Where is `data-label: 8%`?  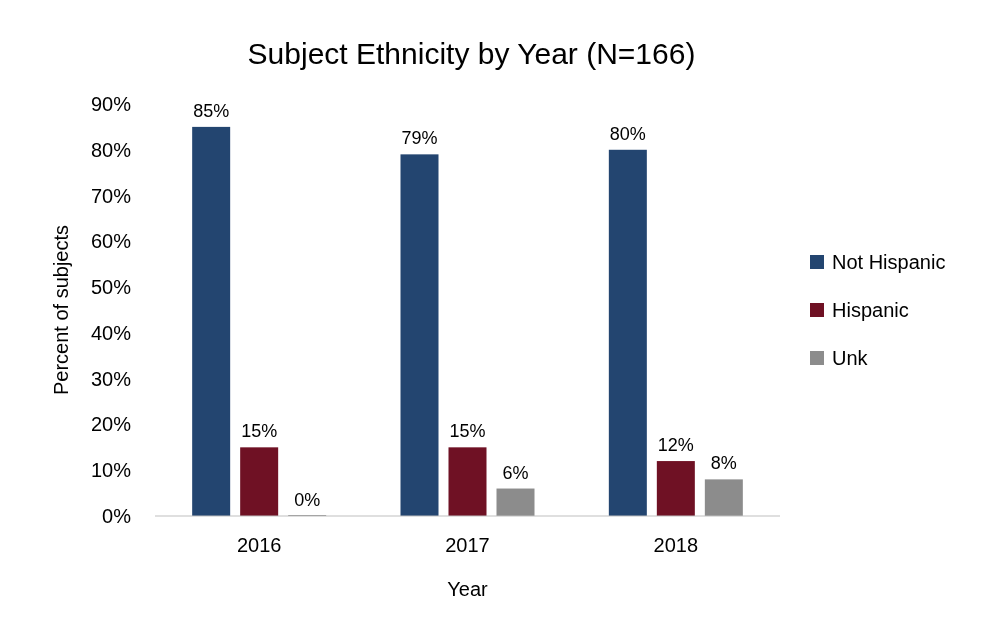
data-label: 8% is located at coordinates (723, 463).